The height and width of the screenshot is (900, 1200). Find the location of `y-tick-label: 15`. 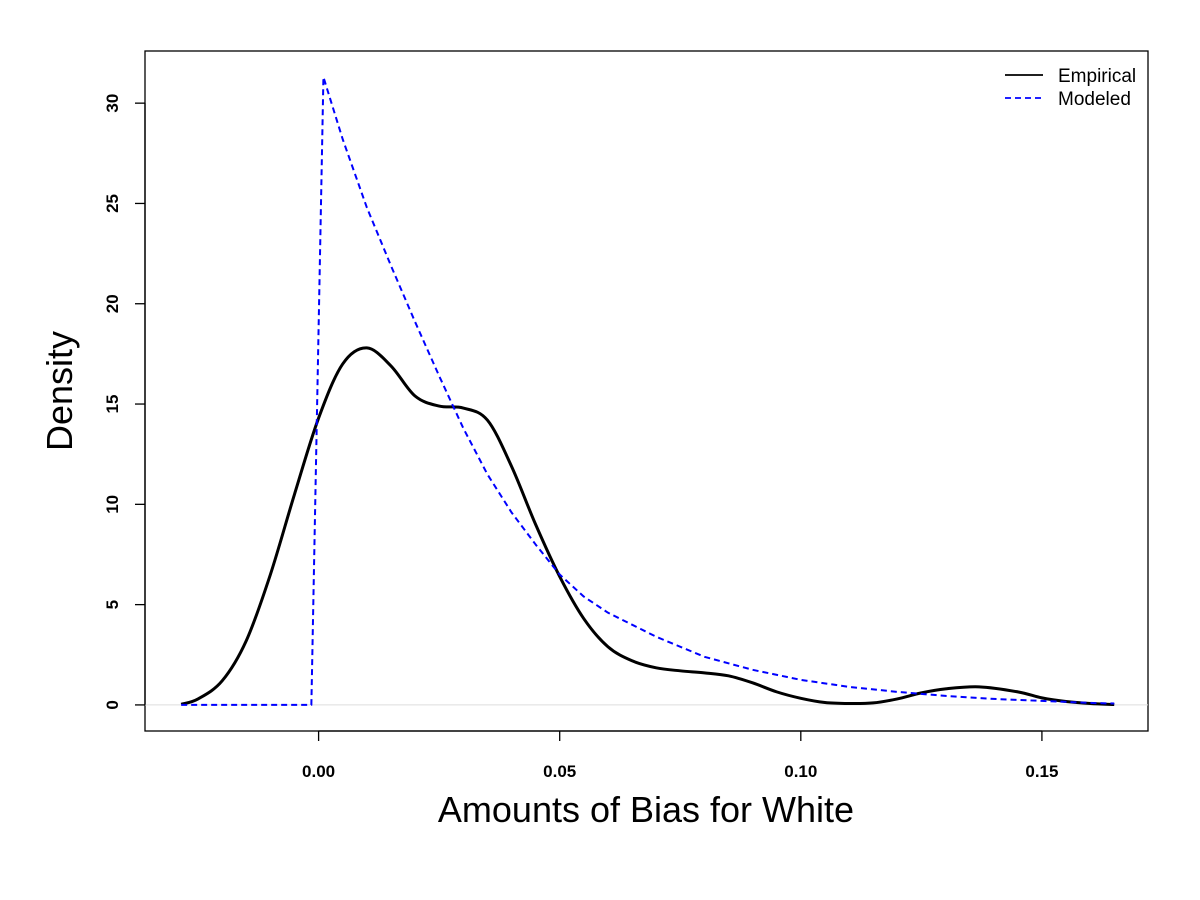

y-tick-label: 15 is located at coordinates (112, 404).